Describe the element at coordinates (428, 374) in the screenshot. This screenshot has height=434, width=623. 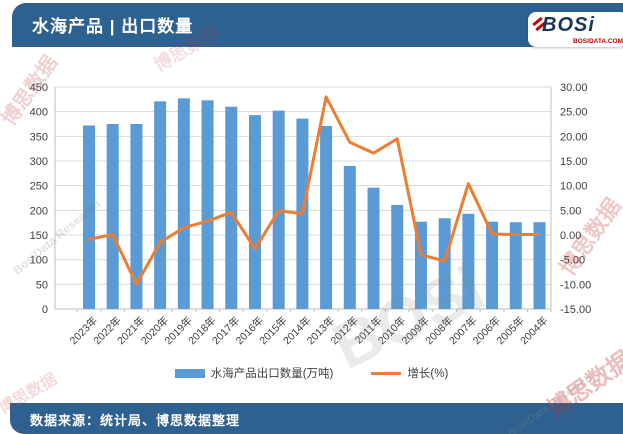
I see `legend-label: 增长(%)` at that location.